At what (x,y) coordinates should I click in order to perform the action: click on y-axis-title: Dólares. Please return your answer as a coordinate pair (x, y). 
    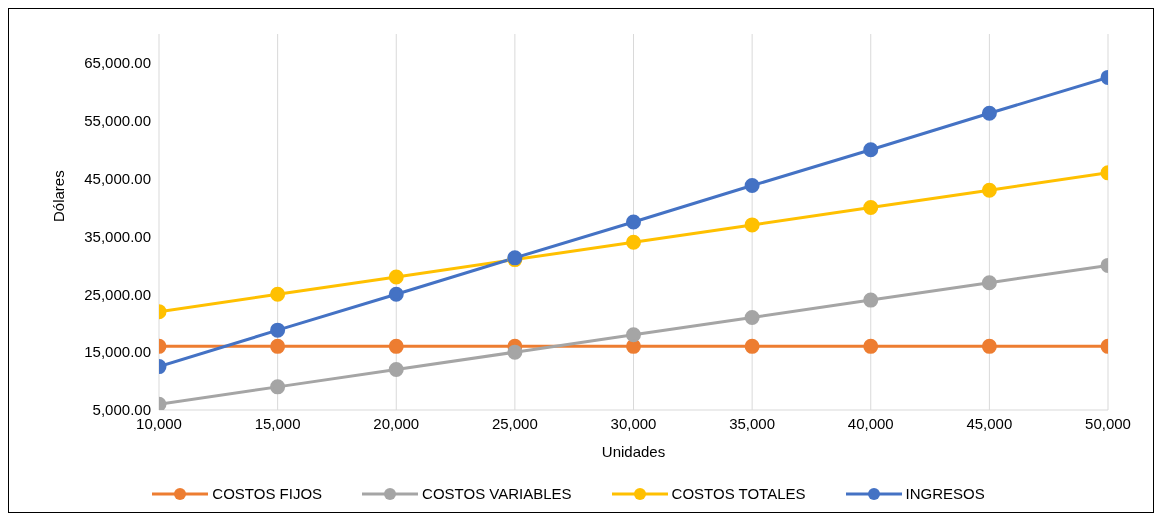
    Looking at the image, I should click on (59, 196).